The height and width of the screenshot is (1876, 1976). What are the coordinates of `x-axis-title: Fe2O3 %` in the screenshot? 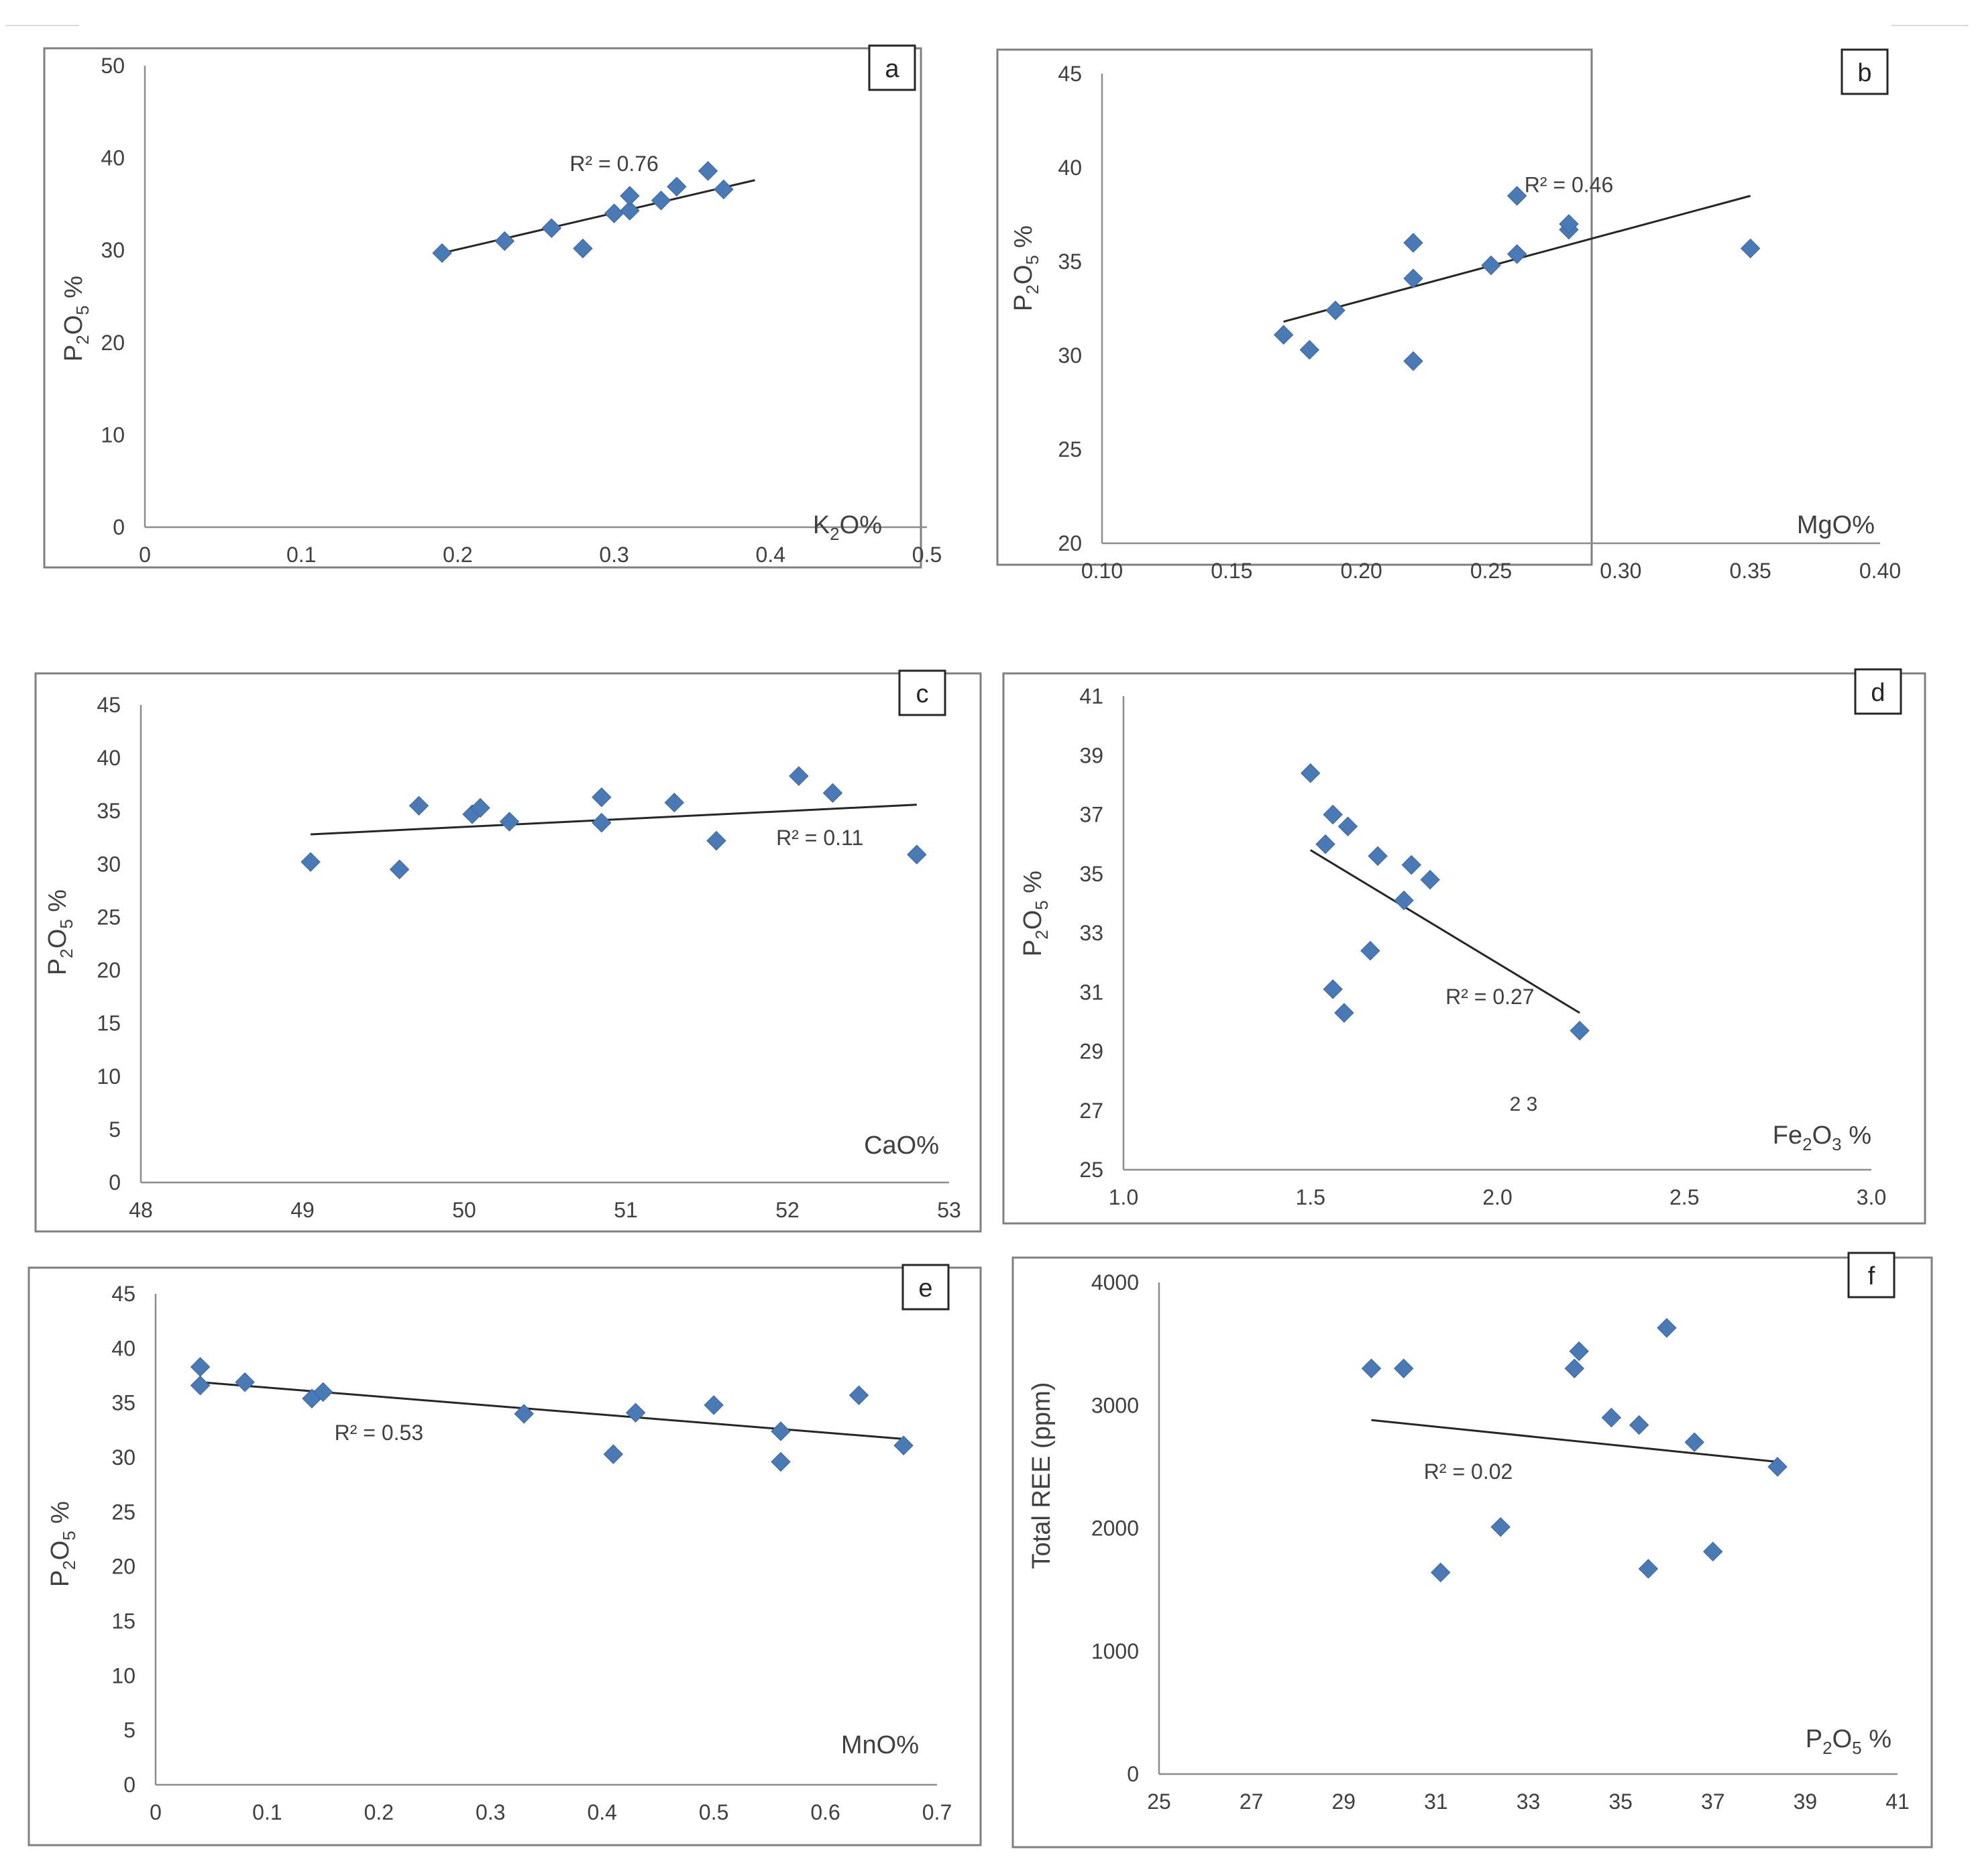 It's located at (1822, 1137).